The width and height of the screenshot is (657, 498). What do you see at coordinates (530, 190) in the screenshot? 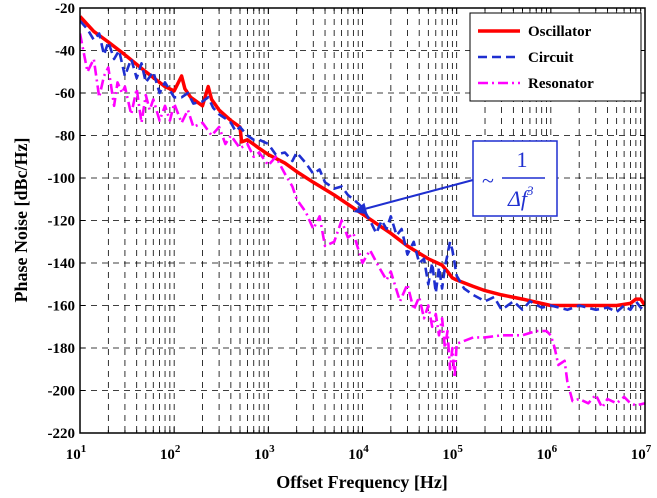
I see `annotation-exponent: 3` at bounding box center [530, 190].